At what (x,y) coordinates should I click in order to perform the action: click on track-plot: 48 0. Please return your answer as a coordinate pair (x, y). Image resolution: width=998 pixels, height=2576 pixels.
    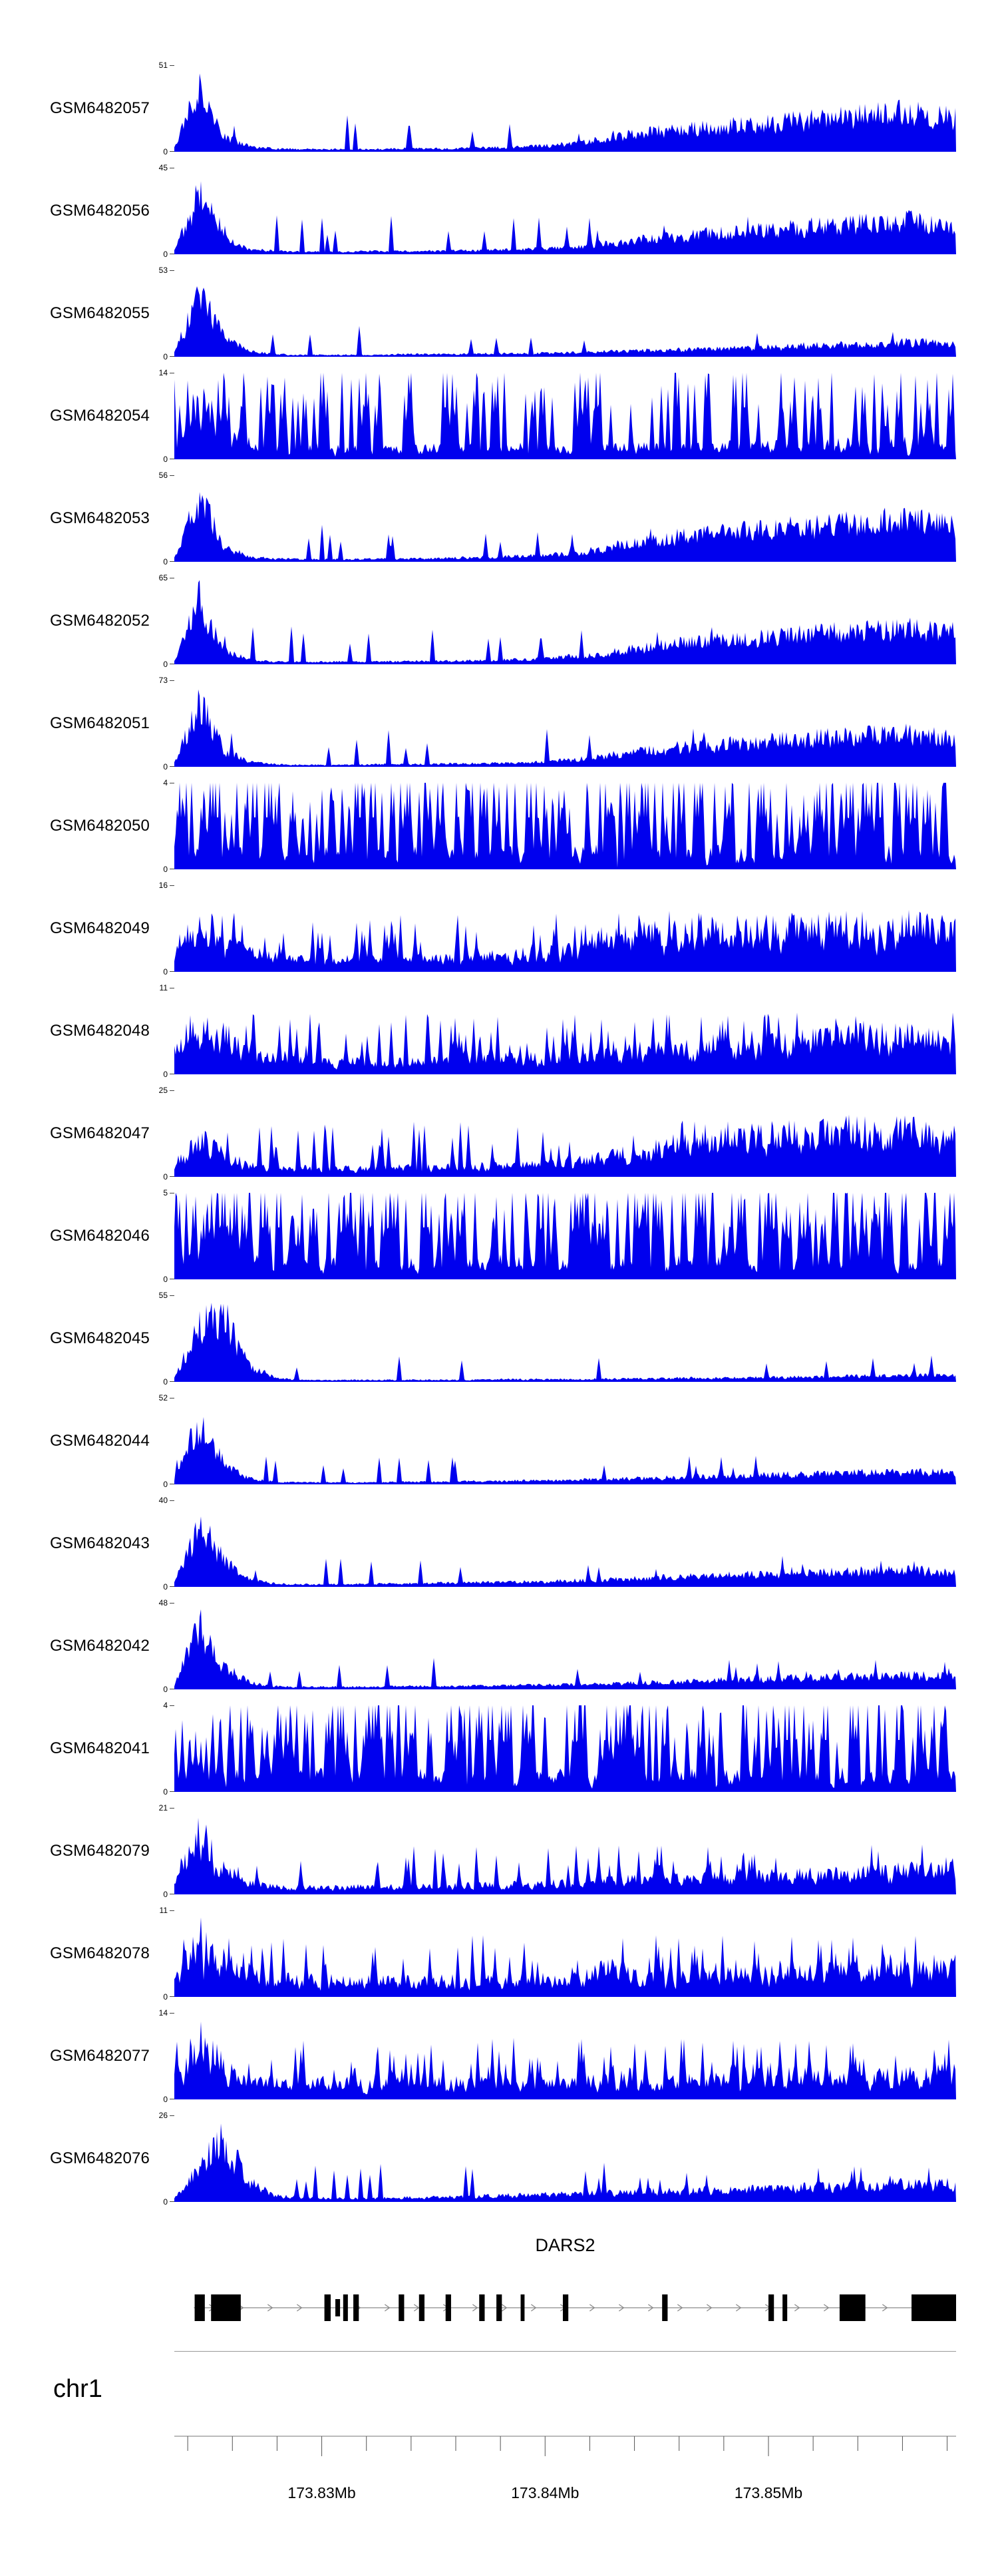
    Looking at the image, I should click on (557, 1646).